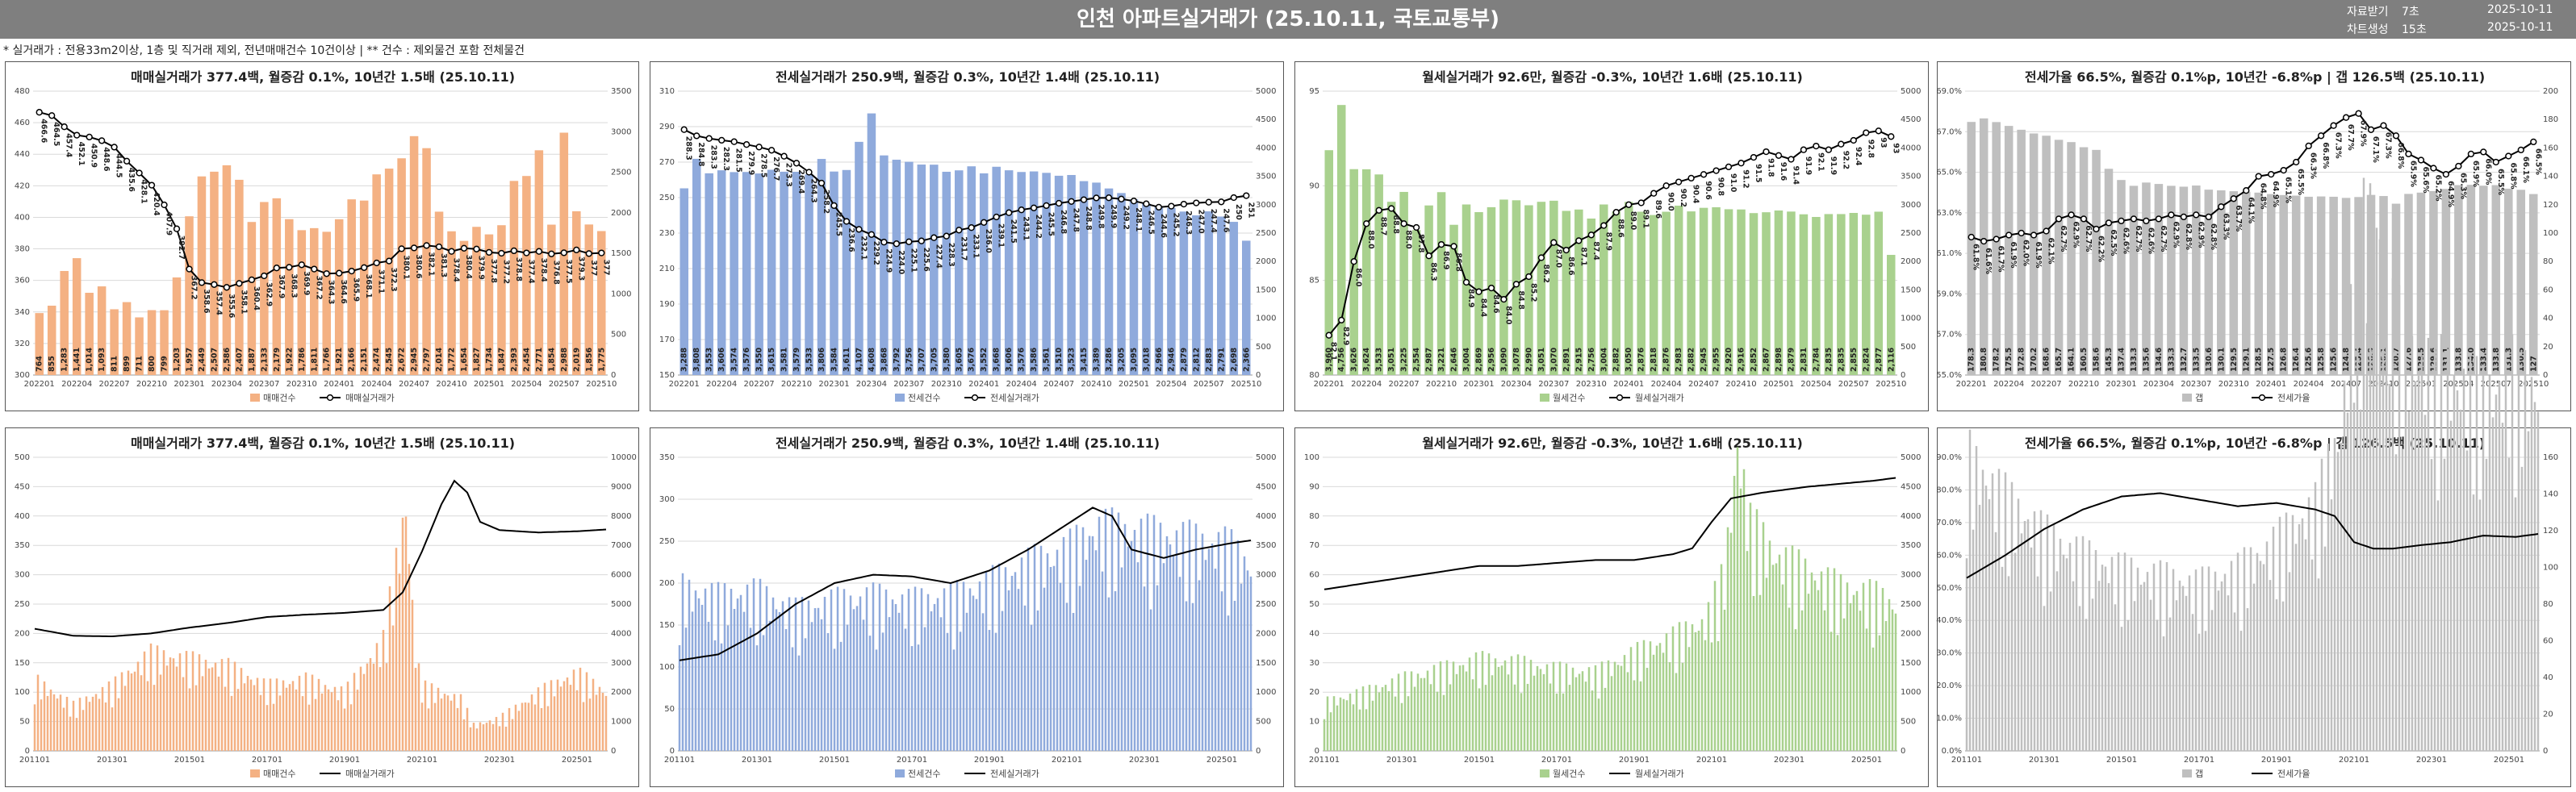 The height and width of the screenshot is (792, 2576). Describe the element at coordinates (621, 604) in the screenshot. I see `y-right-tick: 5000` at that location.